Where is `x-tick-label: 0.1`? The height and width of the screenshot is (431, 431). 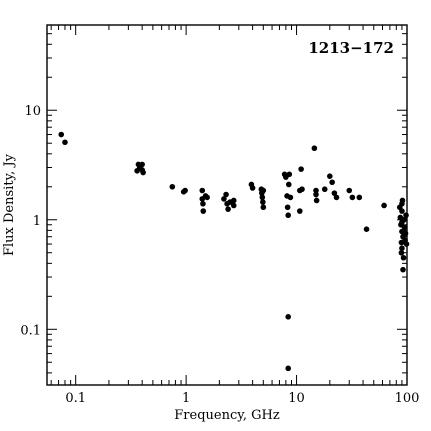 x-tick-label: 0.1 is located at coordinates (75, 398).